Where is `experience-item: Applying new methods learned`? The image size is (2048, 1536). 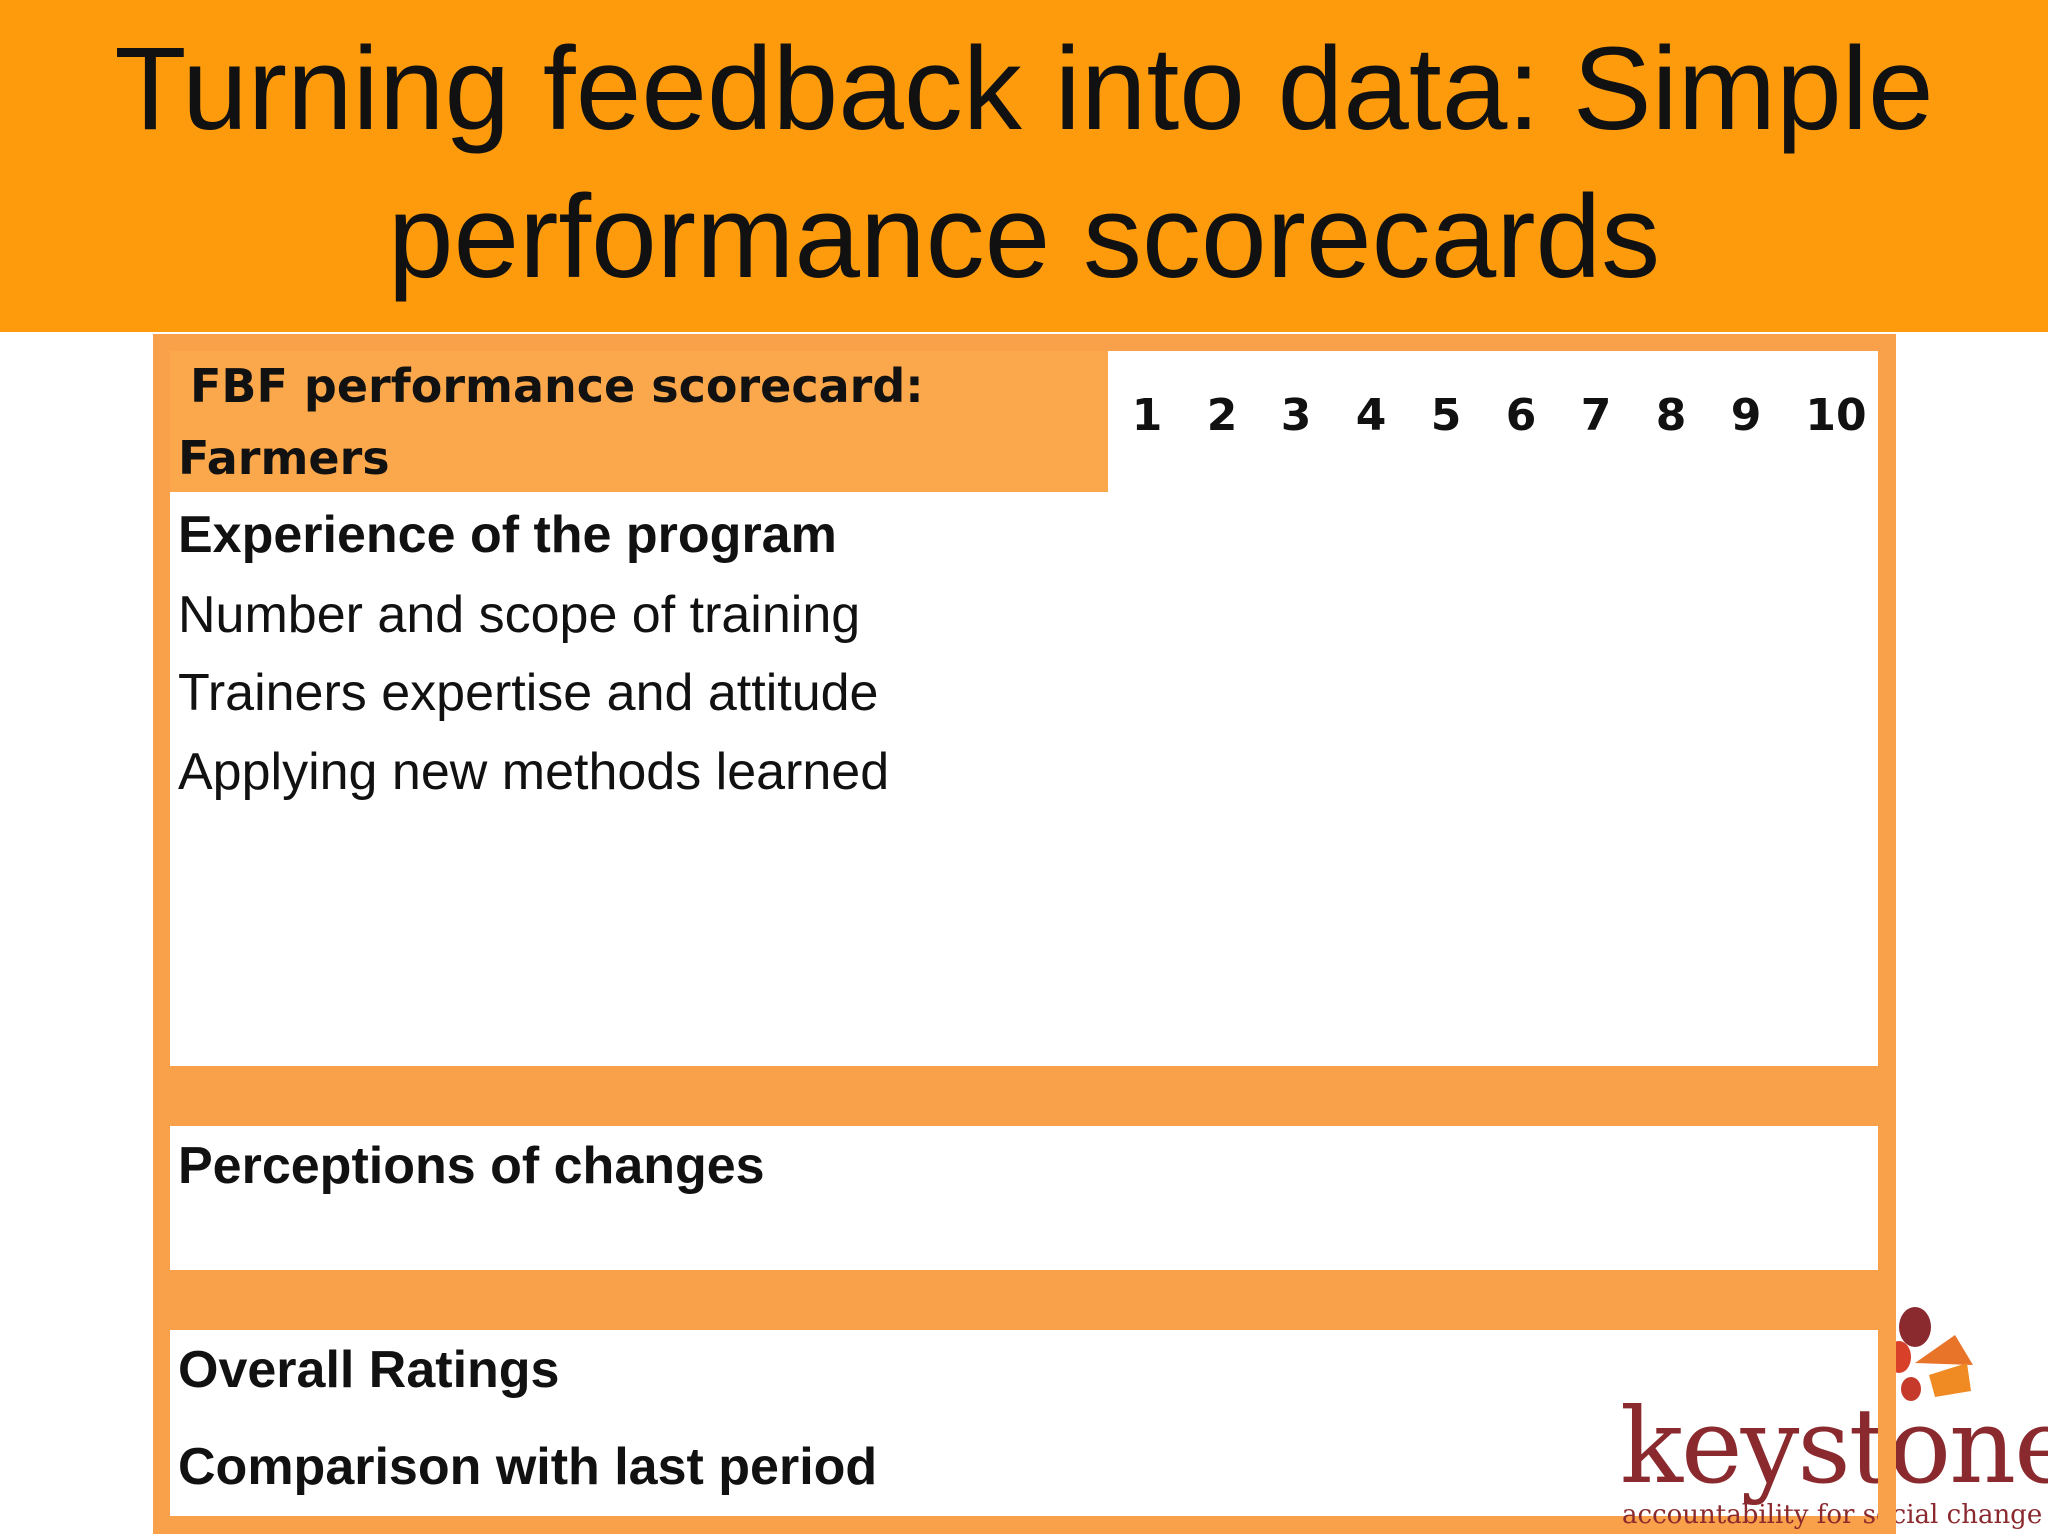 experience-item: Applying new methods learned is located at coordinates (534, 772).